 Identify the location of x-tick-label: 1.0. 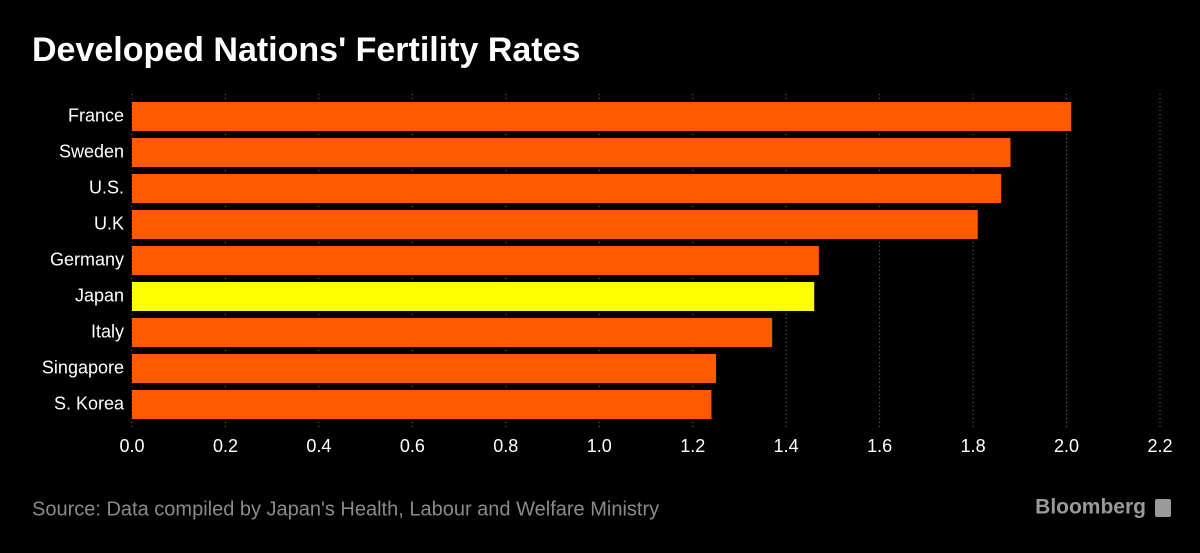
(599, 446).